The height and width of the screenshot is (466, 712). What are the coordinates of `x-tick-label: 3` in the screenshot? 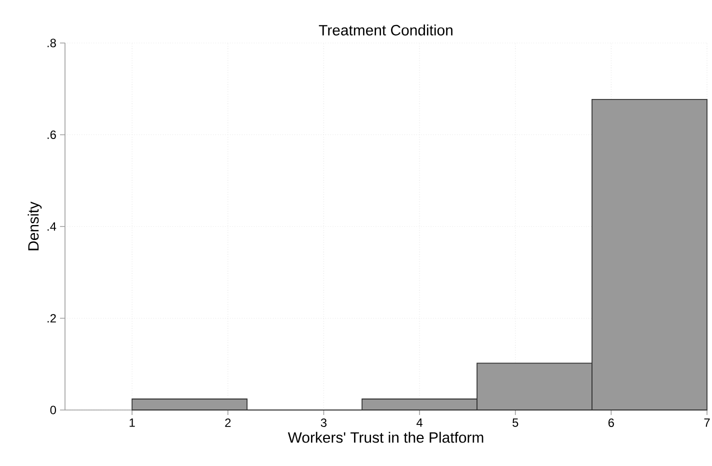 It's located at (323, 422).